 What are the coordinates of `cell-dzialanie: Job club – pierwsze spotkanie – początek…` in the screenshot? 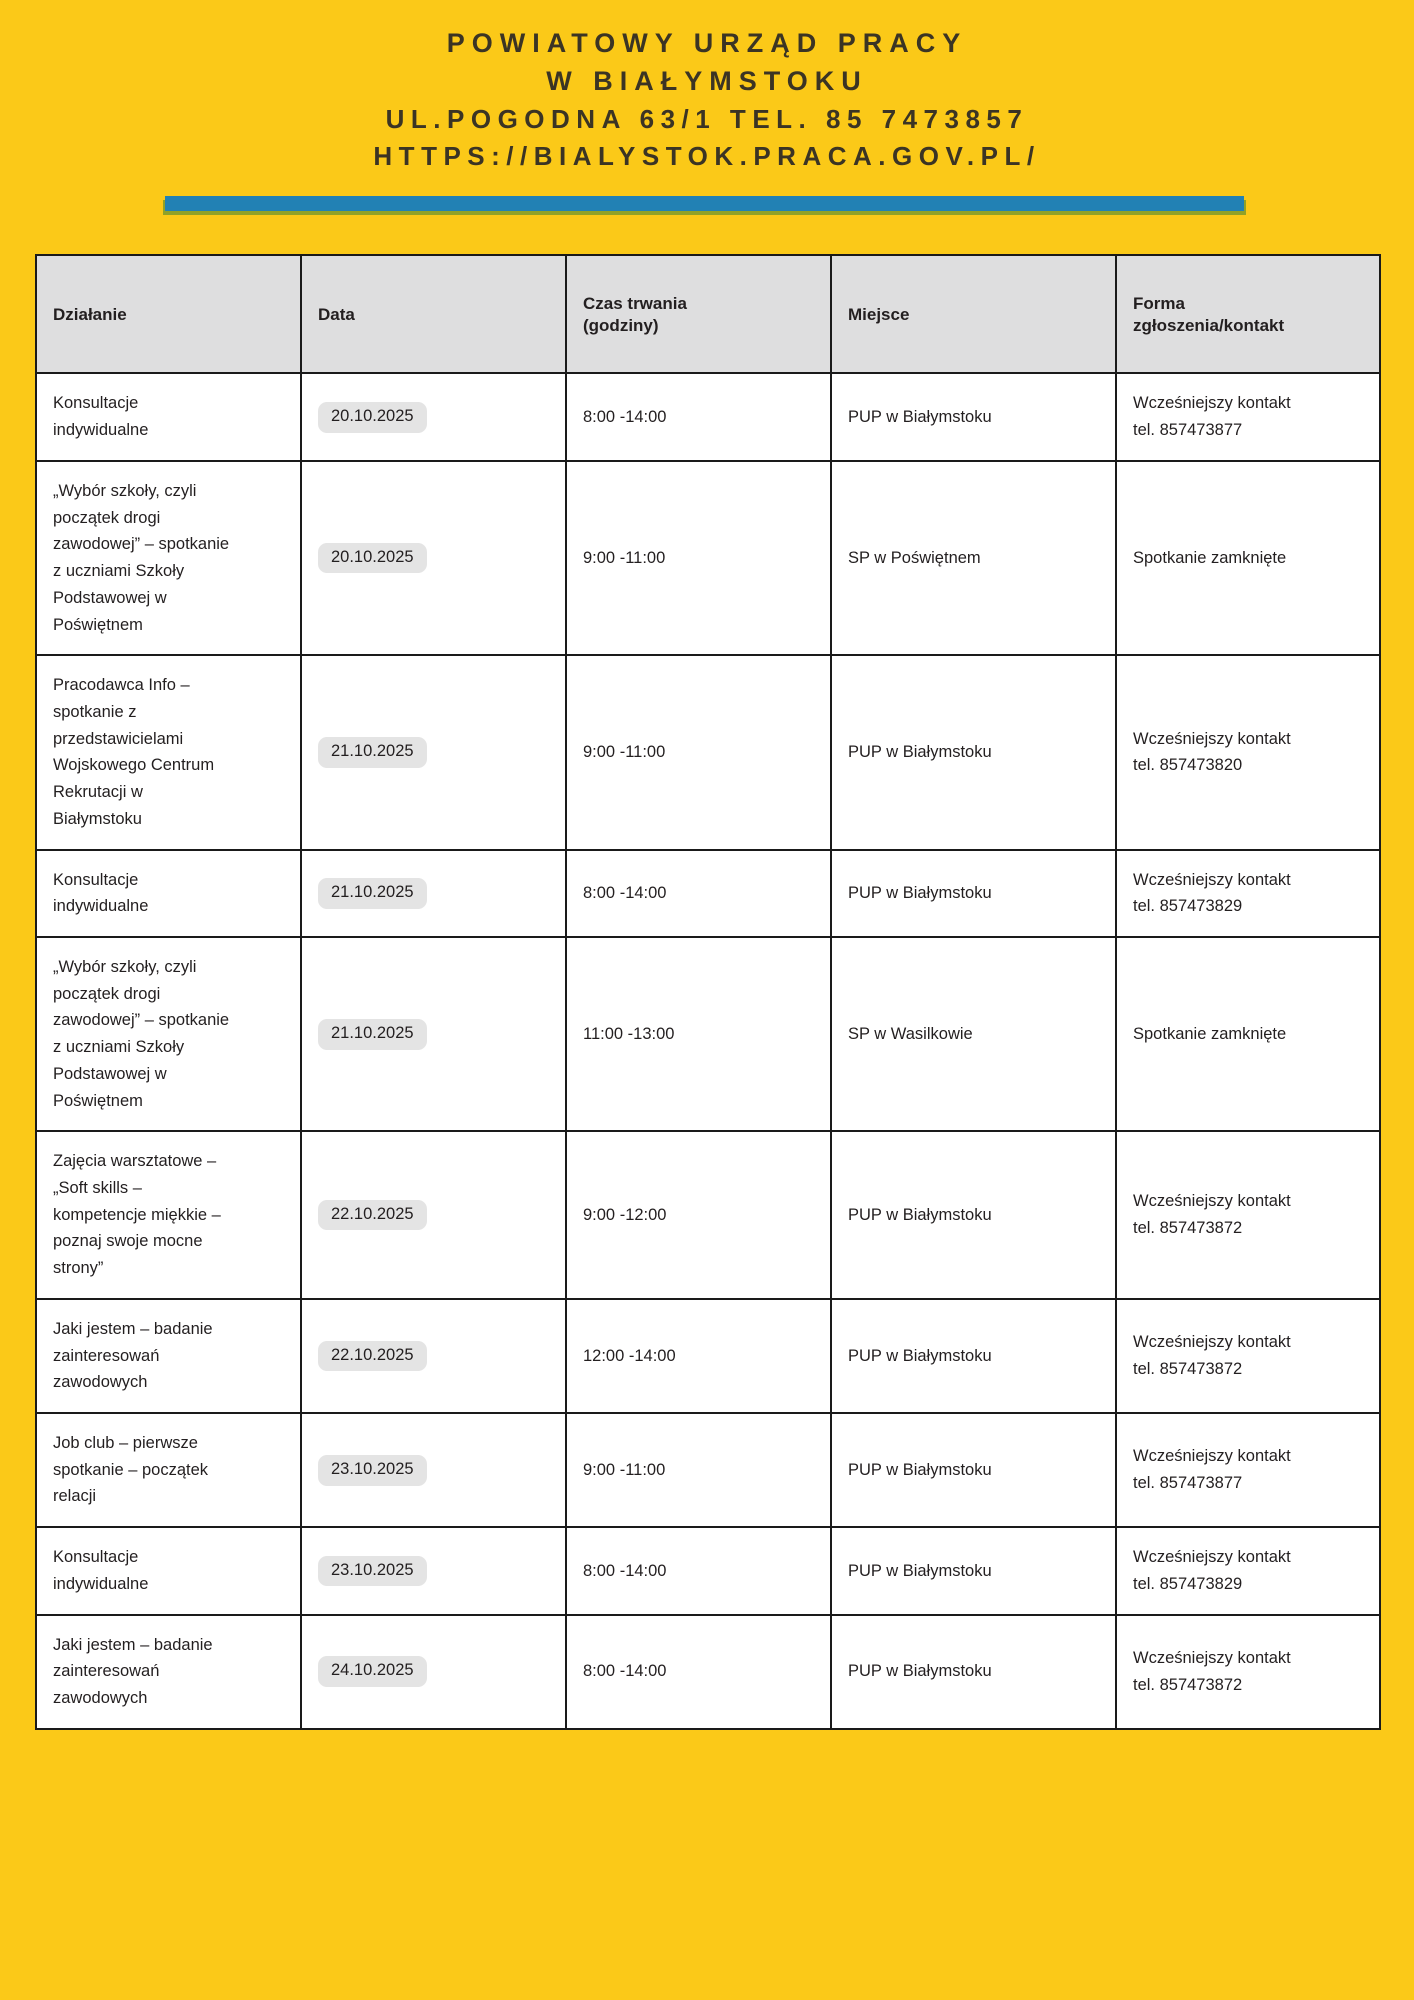 It's located at (168, 1470).